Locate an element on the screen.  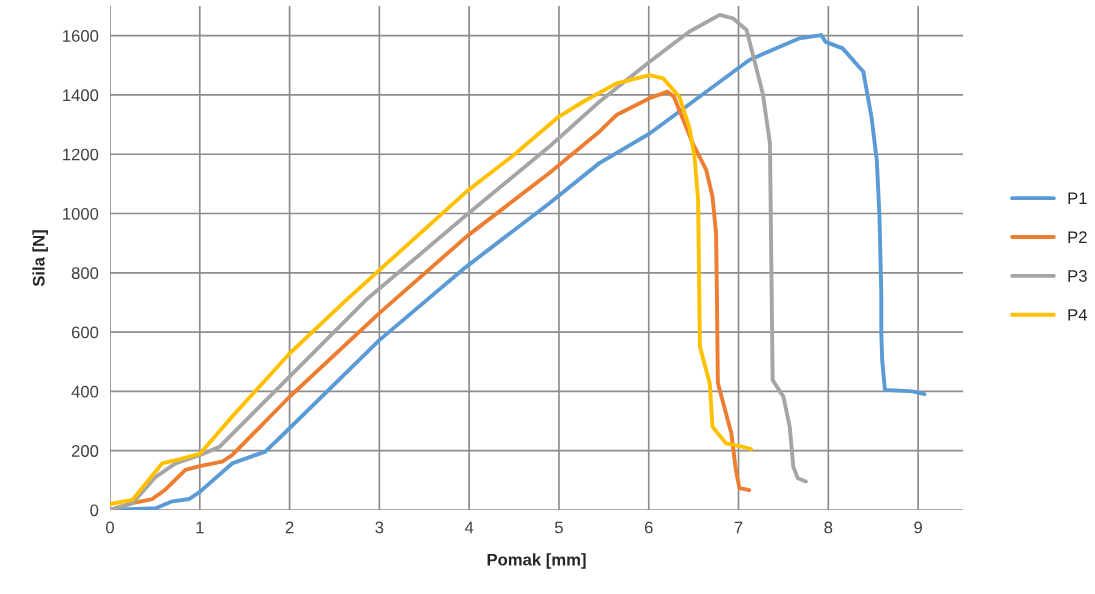
legend-label: P1 is located at coordinates (1077, 198).